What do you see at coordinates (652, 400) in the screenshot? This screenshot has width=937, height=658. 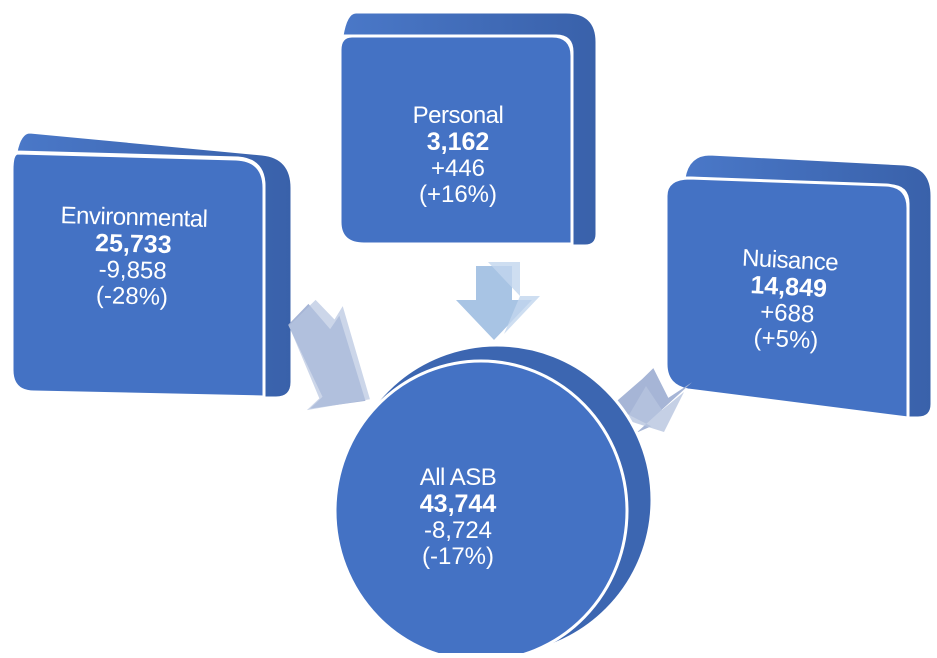 I see `arrow-from-nuisance` at bounding box center [652, 400].